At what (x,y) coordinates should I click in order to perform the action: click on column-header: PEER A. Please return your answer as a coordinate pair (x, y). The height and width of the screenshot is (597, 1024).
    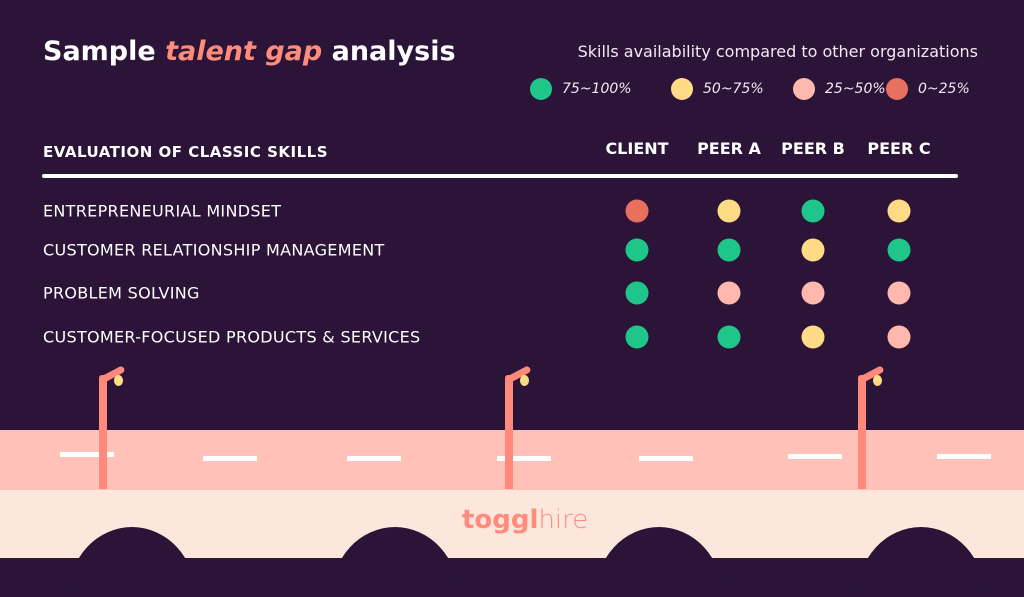
    Looking at the image, I should click on (729, 148).